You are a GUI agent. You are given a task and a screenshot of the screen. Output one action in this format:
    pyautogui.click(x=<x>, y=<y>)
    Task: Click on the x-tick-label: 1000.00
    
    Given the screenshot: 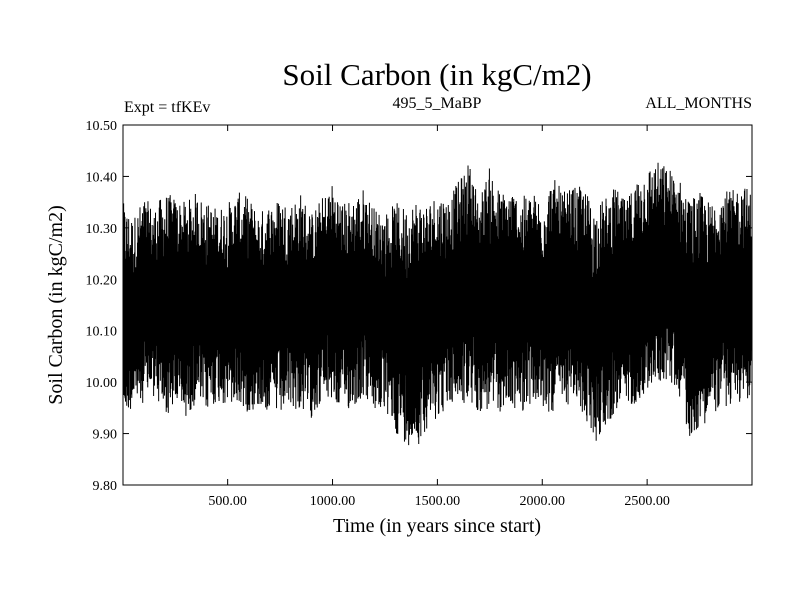 What is the action you would take?
    pyautogui.click(x=333, y=501)
    